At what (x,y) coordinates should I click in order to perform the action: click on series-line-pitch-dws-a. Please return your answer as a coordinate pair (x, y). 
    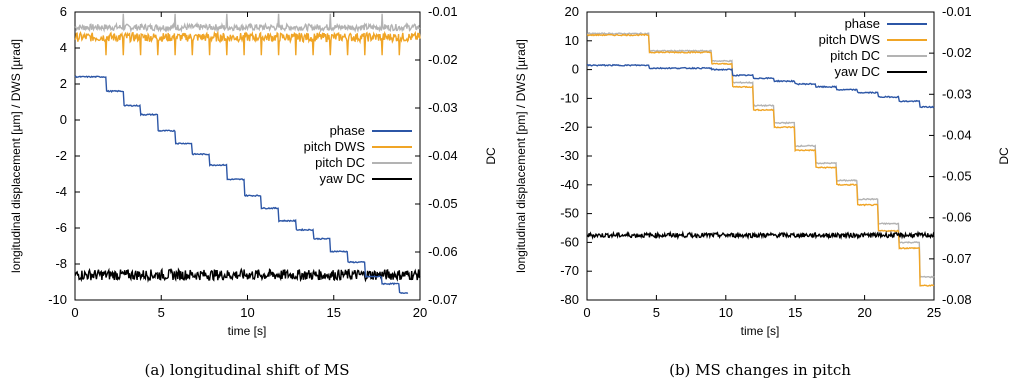
    Looking at the image, I should click on (247, 43).